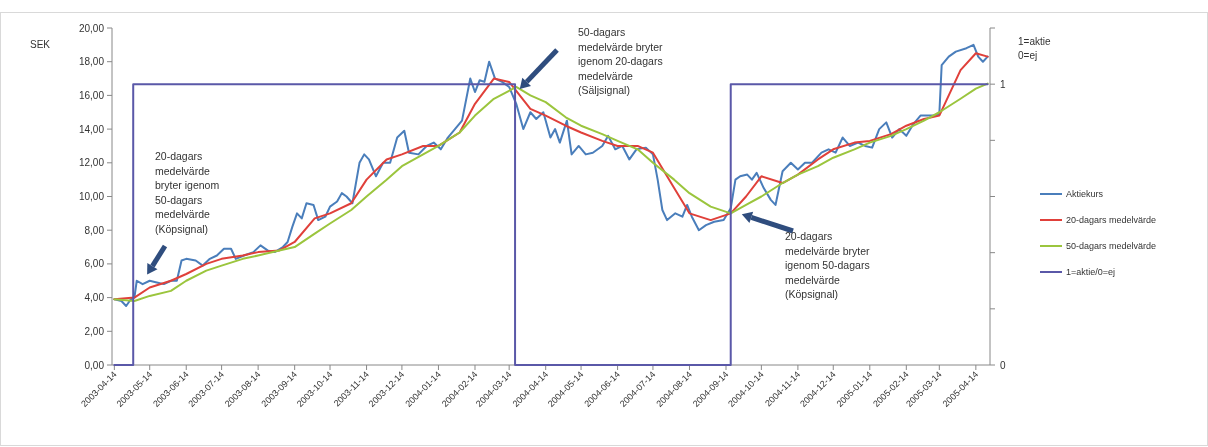 This screenshot has height=447, width=1208. Describe the element at coordinates (94, 264) in the screenshot. I see `y-tick-label: 6,00` at that location.